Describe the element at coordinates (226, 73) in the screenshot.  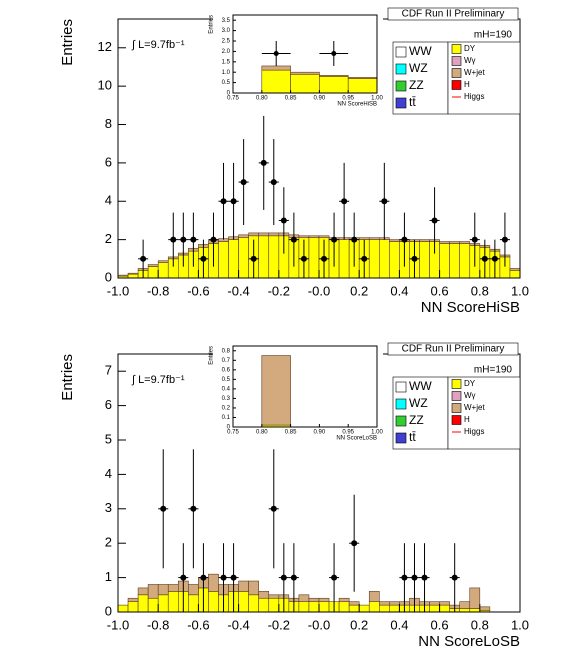
I see `y-tick-label: 1.0` at that location.